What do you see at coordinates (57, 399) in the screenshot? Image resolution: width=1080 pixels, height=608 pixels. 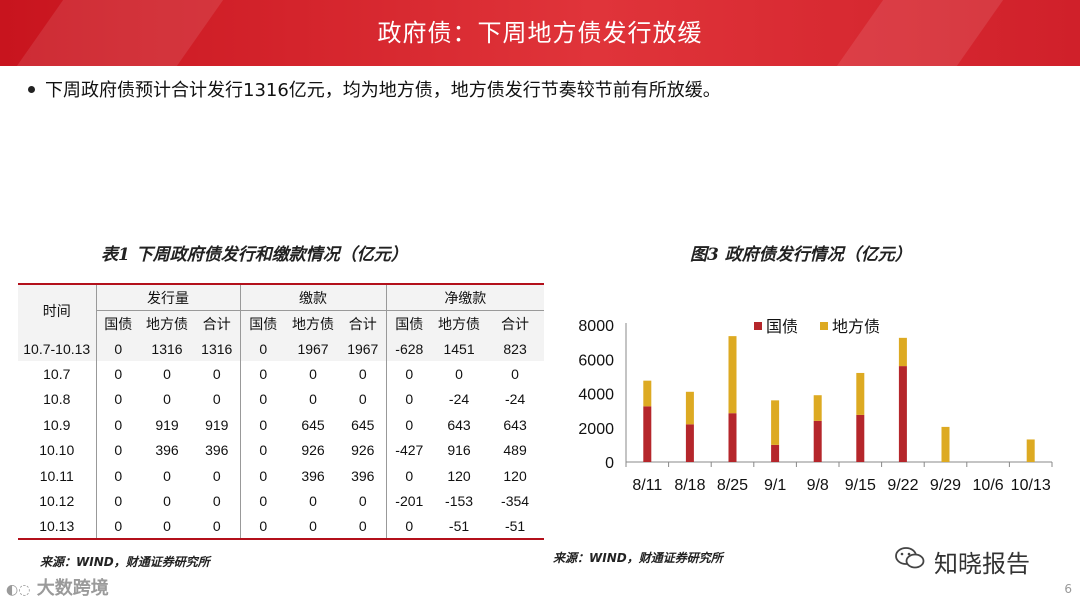 I see `table-cell-date: 10.8` at bounding box center [57, 399].